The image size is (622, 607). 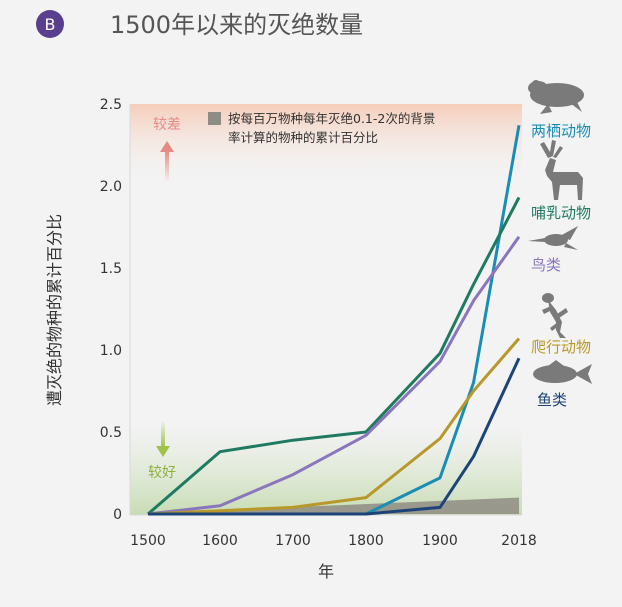 I want to click on y-tick-label: 1.5, so click(x=111, y=269).